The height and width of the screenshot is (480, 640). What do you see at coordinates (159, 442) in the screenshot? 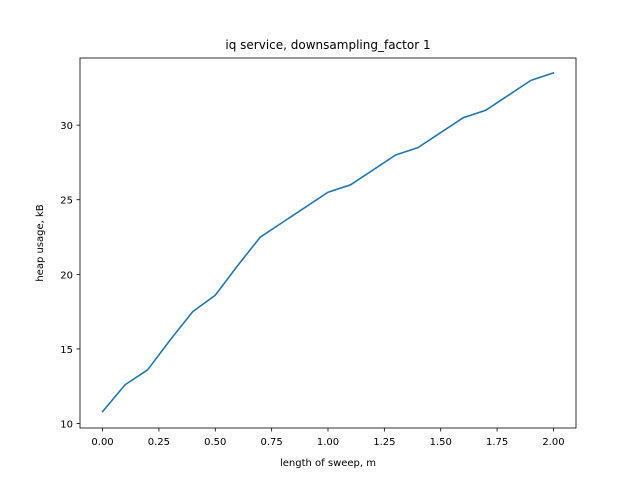
I see `x-tick-label: 0.25` at bounding box center [159, 442].